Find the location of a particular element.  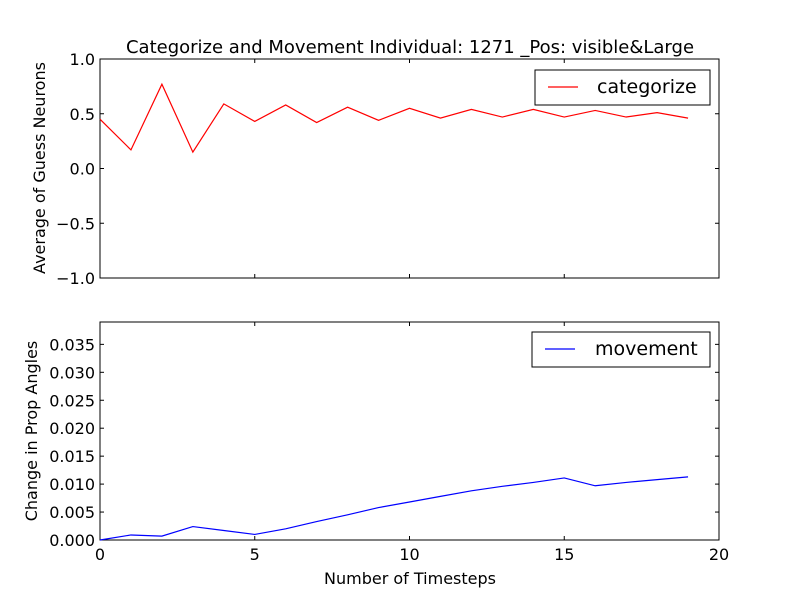

top-series-line-categorize is located at coordinates (394, 118).